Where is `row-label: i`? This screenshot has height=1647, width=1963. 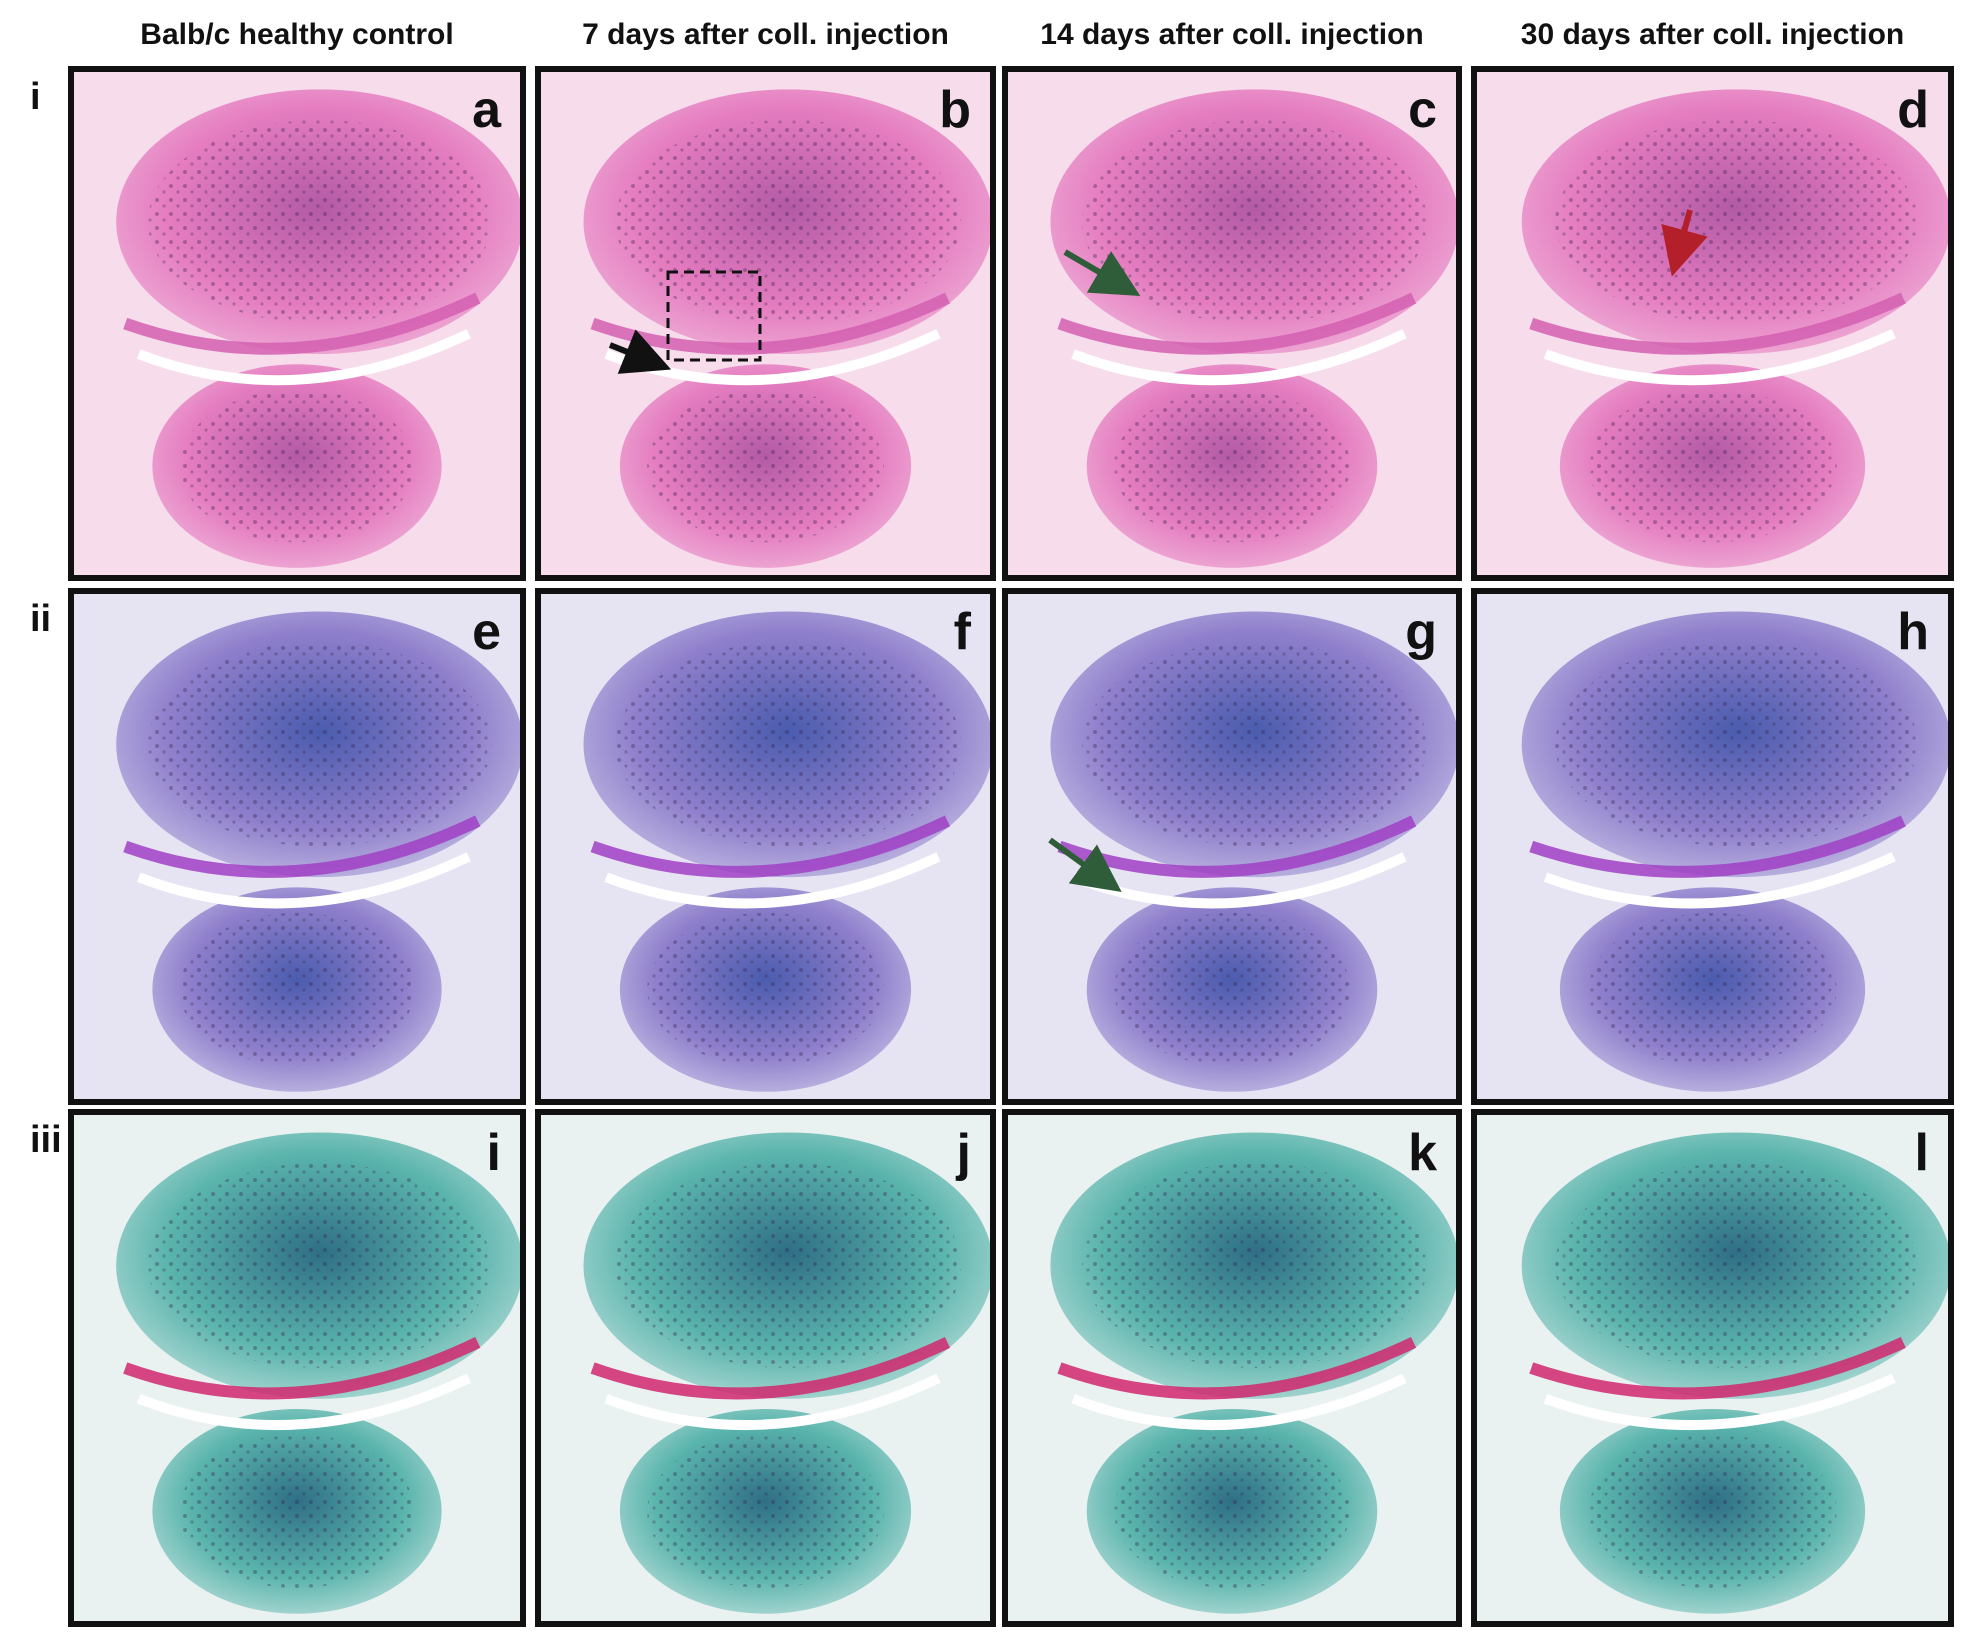 row-label: i is located at coordinates (35, 97).